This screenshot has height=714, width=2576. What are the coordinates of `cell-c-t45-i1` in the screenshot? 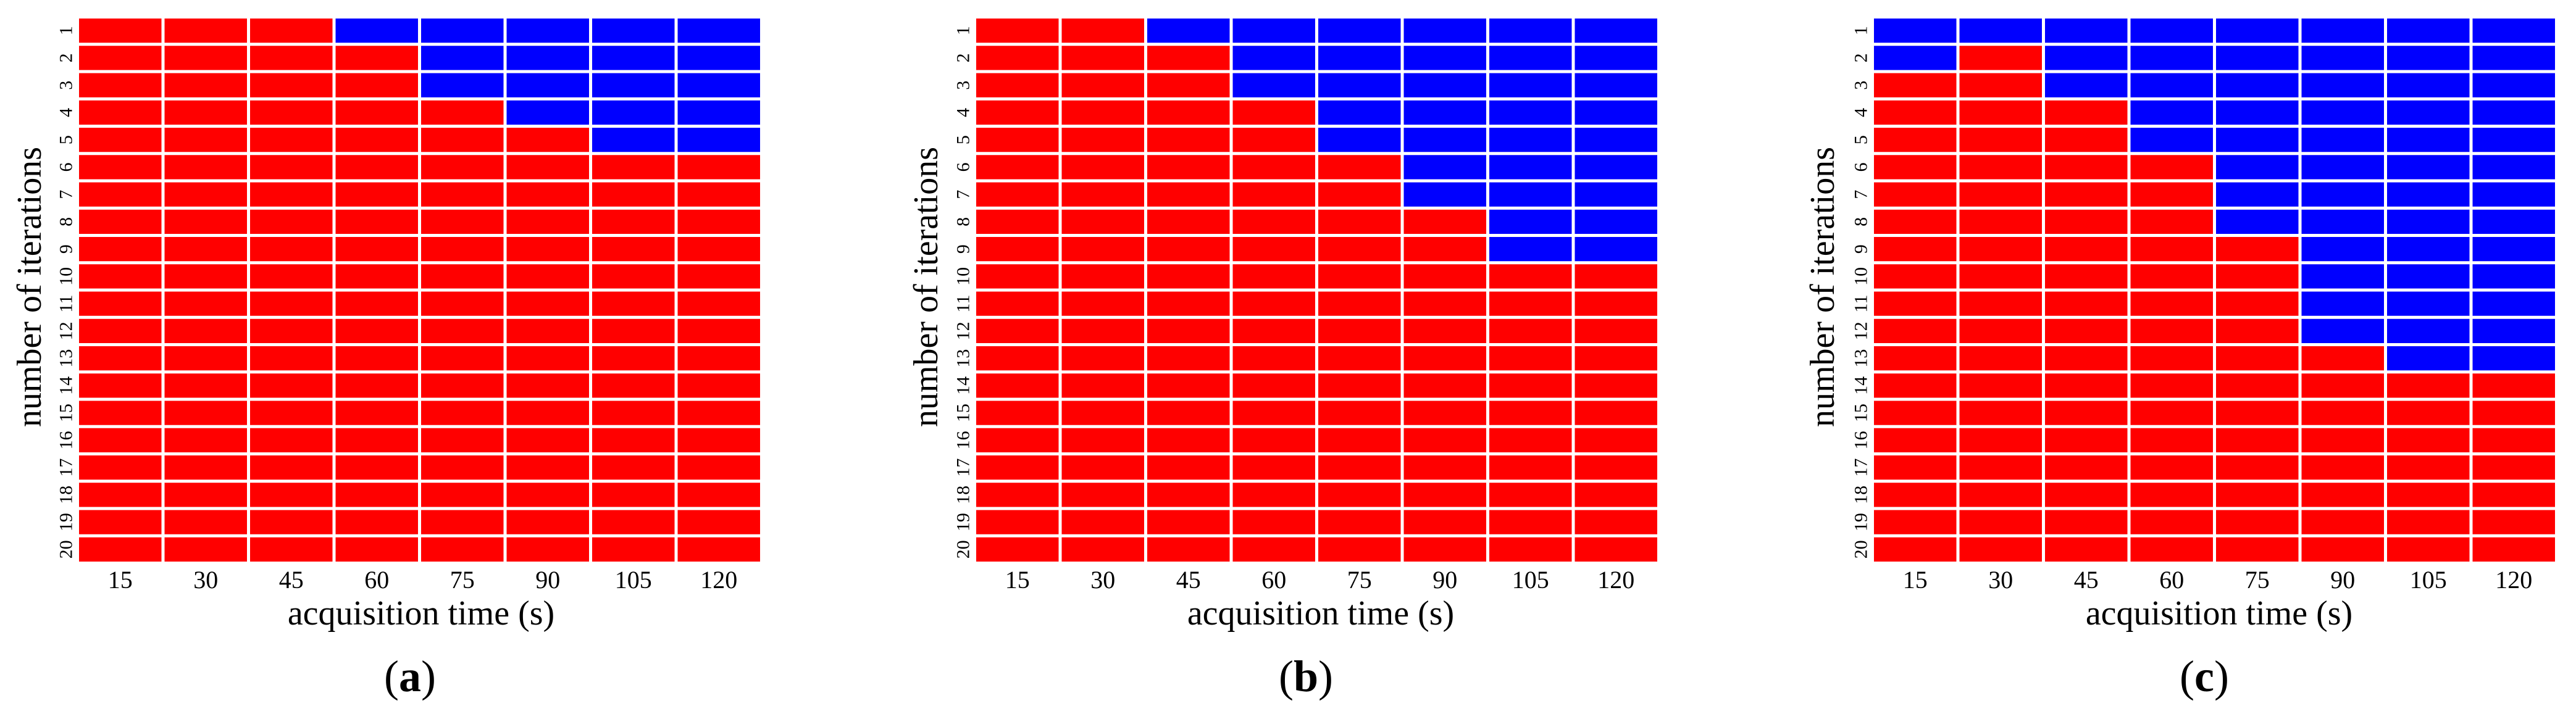 It's located at (2086, 31).